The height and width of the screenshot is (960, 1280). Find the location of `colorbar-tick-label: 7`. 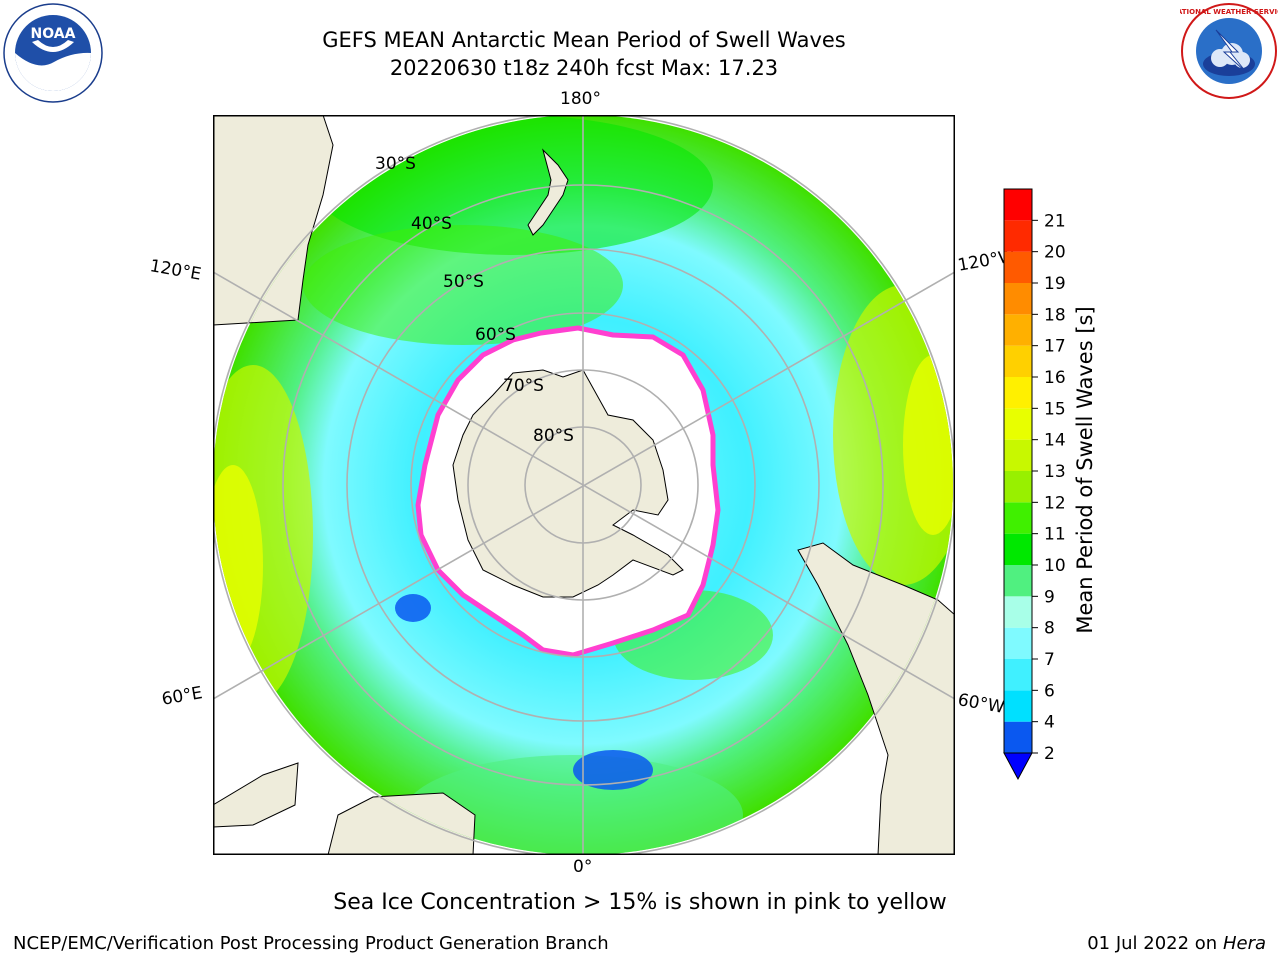

colorbar-tick-label: 7 is located at coordinates (1049, 660).